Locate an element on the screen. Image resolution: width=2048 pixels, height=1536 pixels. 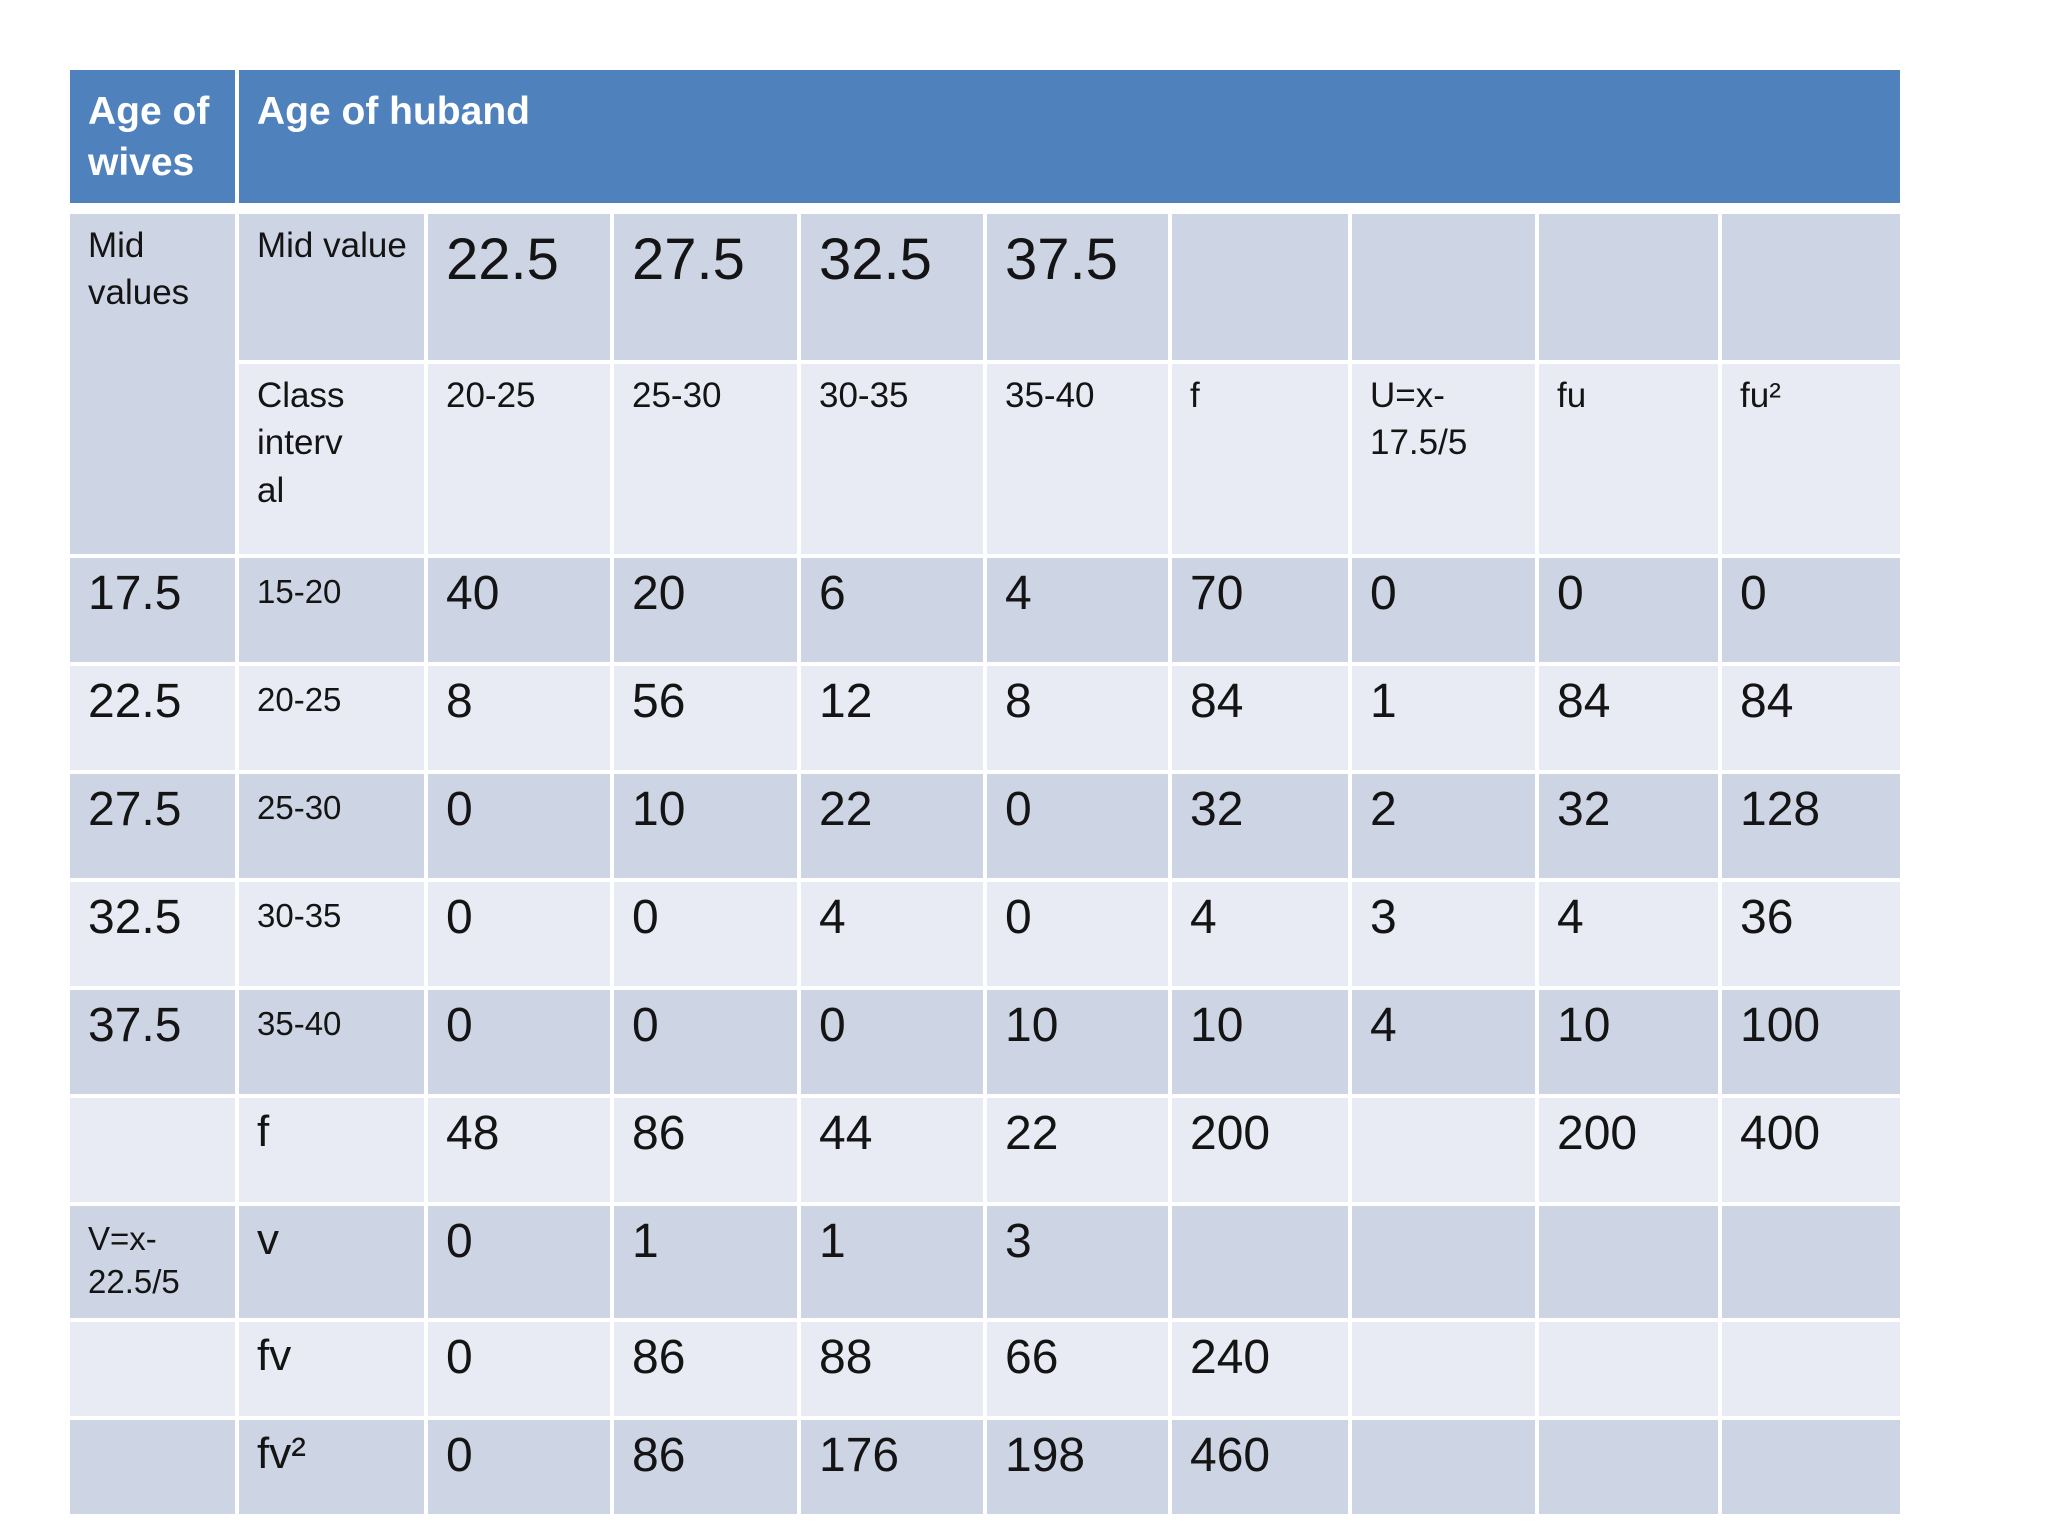
row-label-fv: fv is located at coordinates (331, 1369).